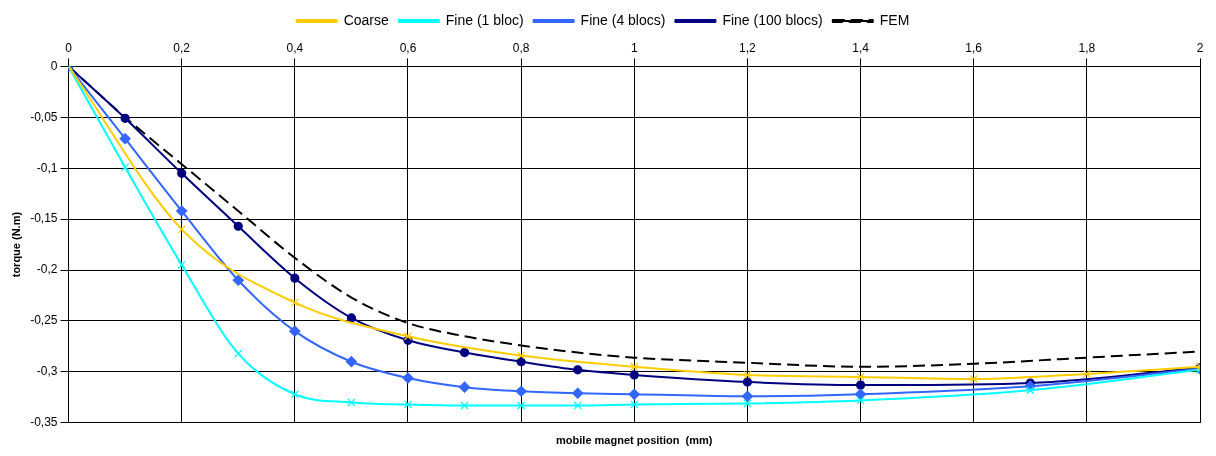 The image size is (1216, 456). Describe the element at coordinates (15, 244) in the screenshot. I see `y-axis-title: torque (N.m)` at that location.